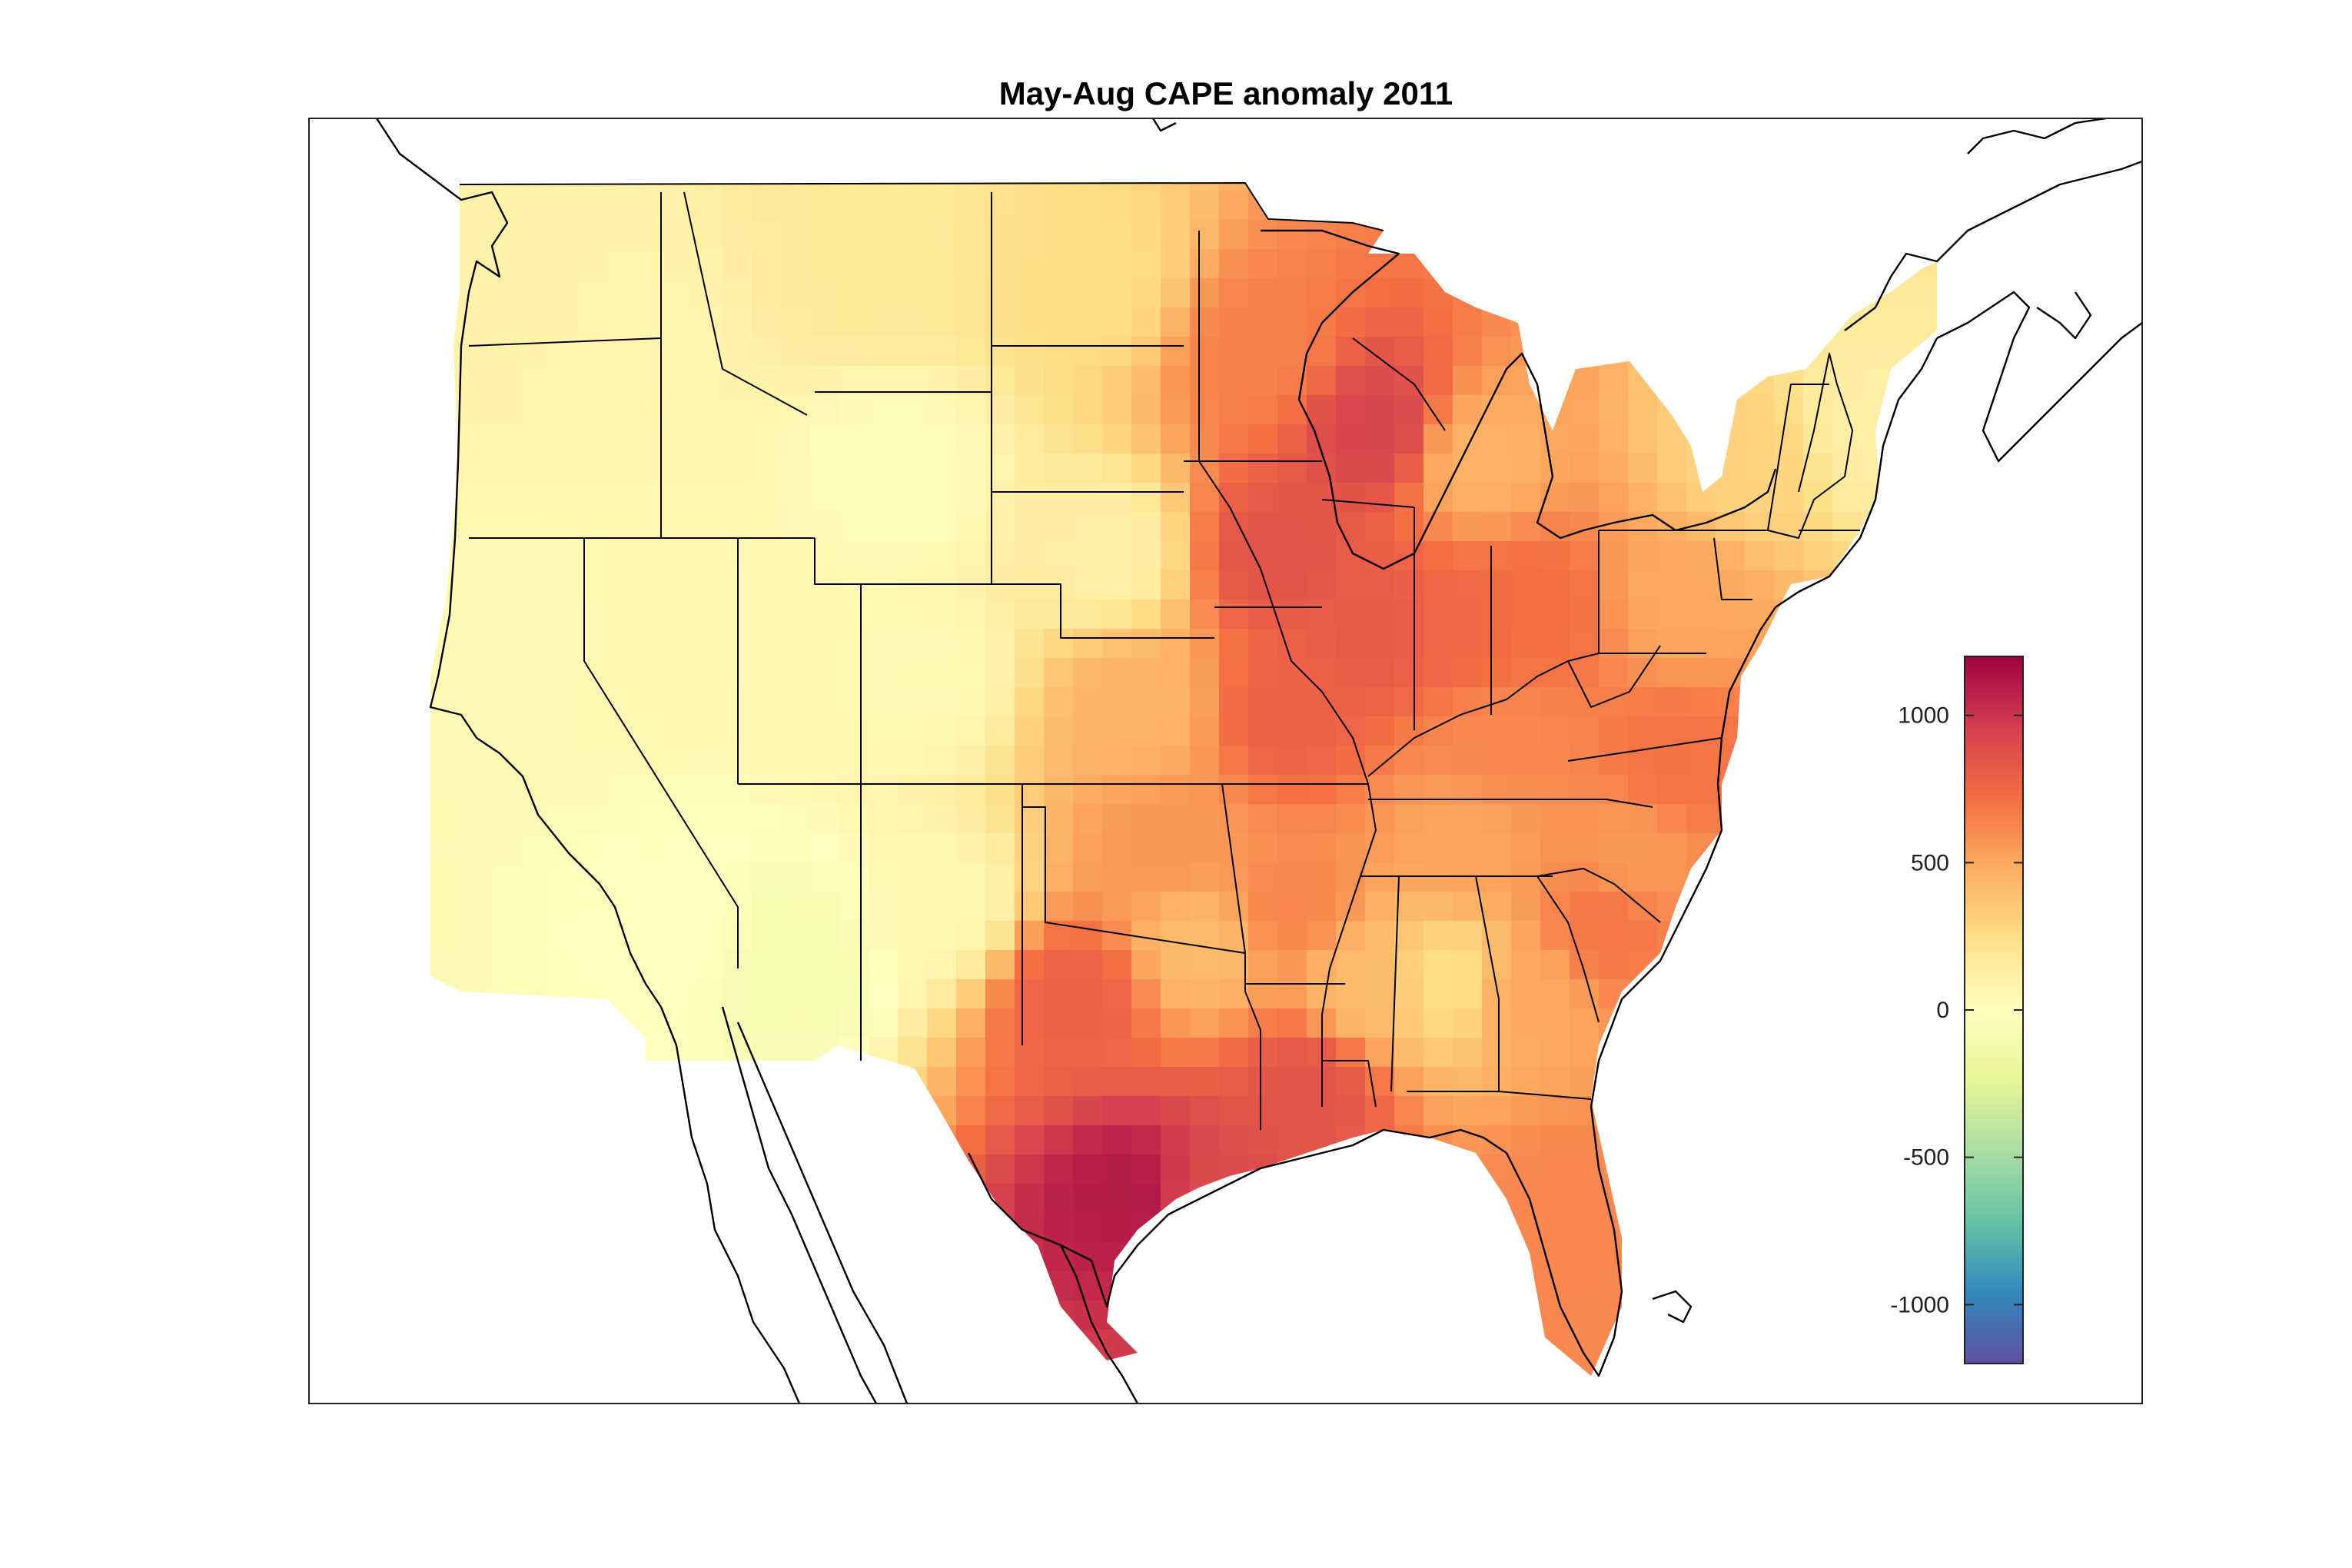 The image size is (2352, 1568). I want to click on colorbar-ticks: 1000 500 0 -500 -1000, so click(1956, 1010).